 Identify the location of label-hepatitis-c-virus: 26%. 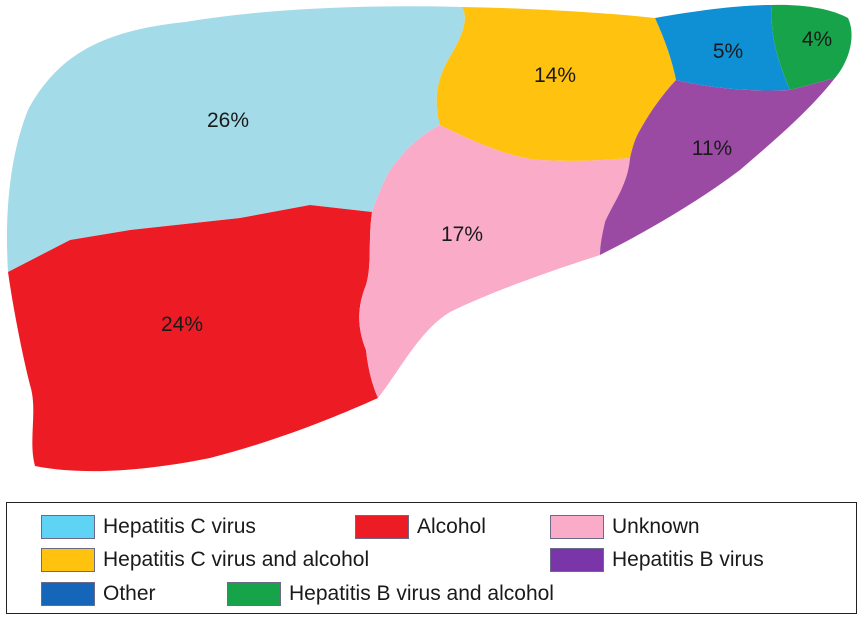
(228, 120).